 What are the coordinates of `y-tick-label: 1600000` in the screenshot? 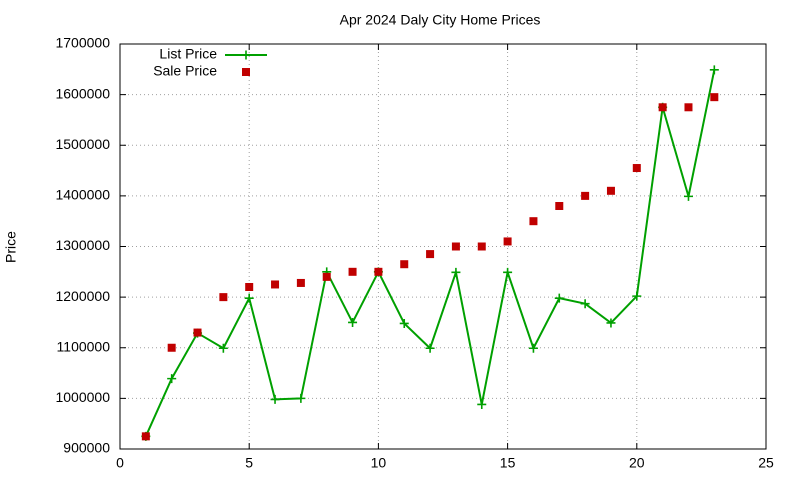 It's located at (82, 93).